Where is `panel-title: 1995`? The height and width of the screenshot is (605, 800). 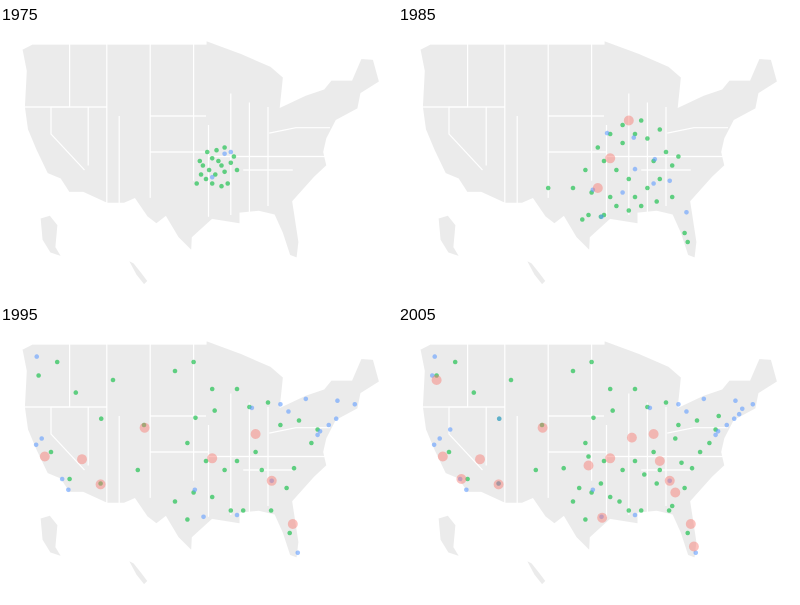 panel-title: 1995 is located at coordinates (20, 315).